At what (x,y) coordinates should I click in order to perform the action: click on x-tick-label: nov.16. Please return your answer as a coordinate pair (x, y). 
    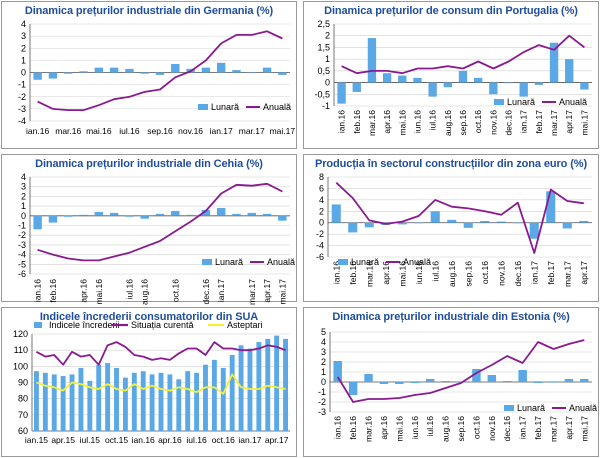
    Looking at the image, I should click on (501, 273).